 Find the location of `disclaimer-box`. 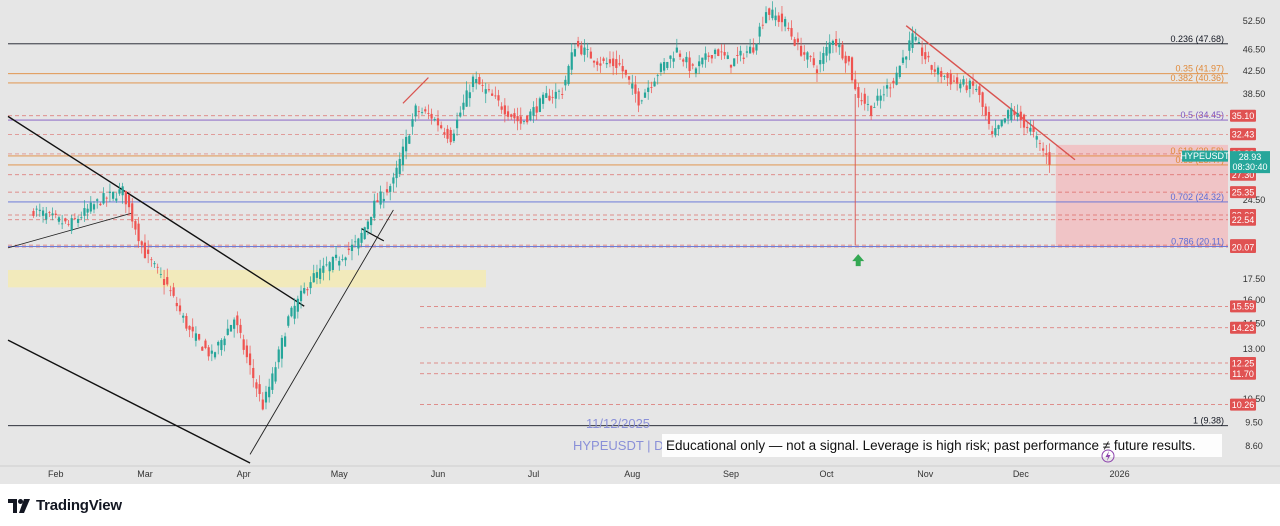

disclaimer-box is located at coordinates (942, 445).